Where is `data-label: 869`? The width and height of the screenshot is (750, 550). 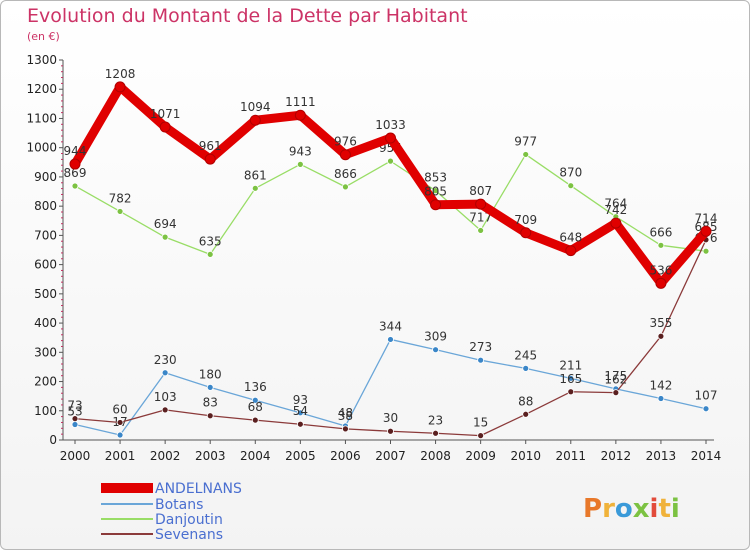
data-label: 869 is located at coordinates (75, 173).